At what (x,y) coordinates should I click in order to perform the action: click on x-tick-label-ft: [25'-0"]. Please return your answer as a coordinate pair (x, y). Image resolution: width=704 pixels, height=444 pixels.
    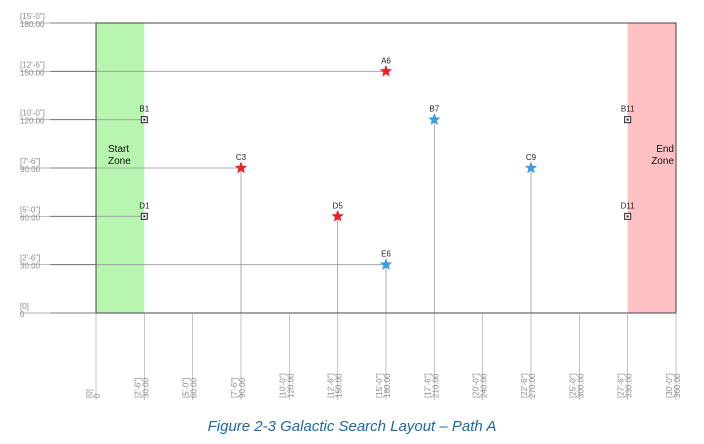
    Looking at the image, I should click on (572, 385).